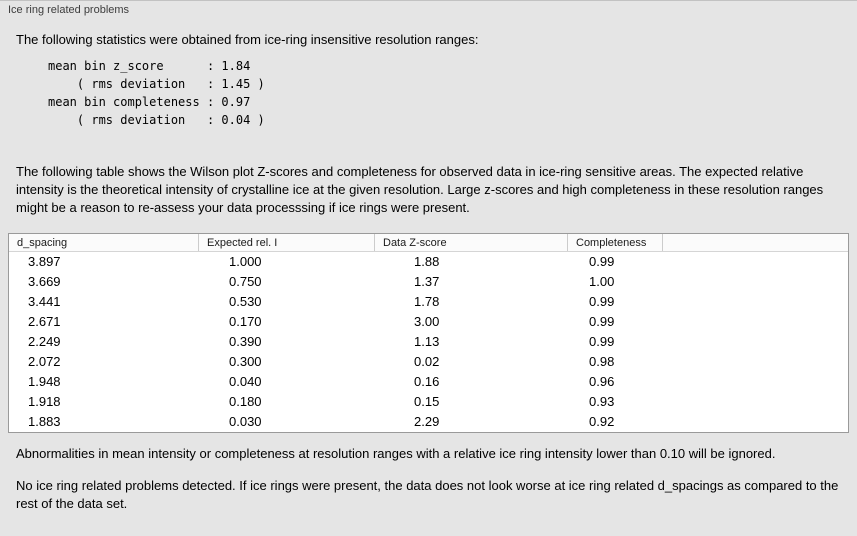  What do you see at coordinates (245, 341) in the screenshot?
I see `table-cell: 0.390` at bounding box center [245, 341].